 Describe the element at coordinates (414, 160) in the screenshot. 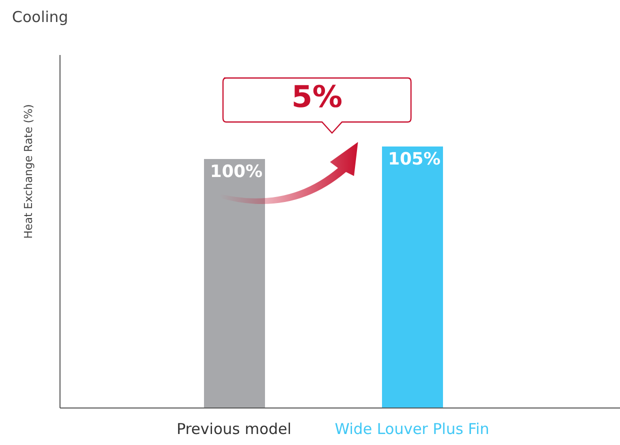

I see `data-label: 105%` at that location.